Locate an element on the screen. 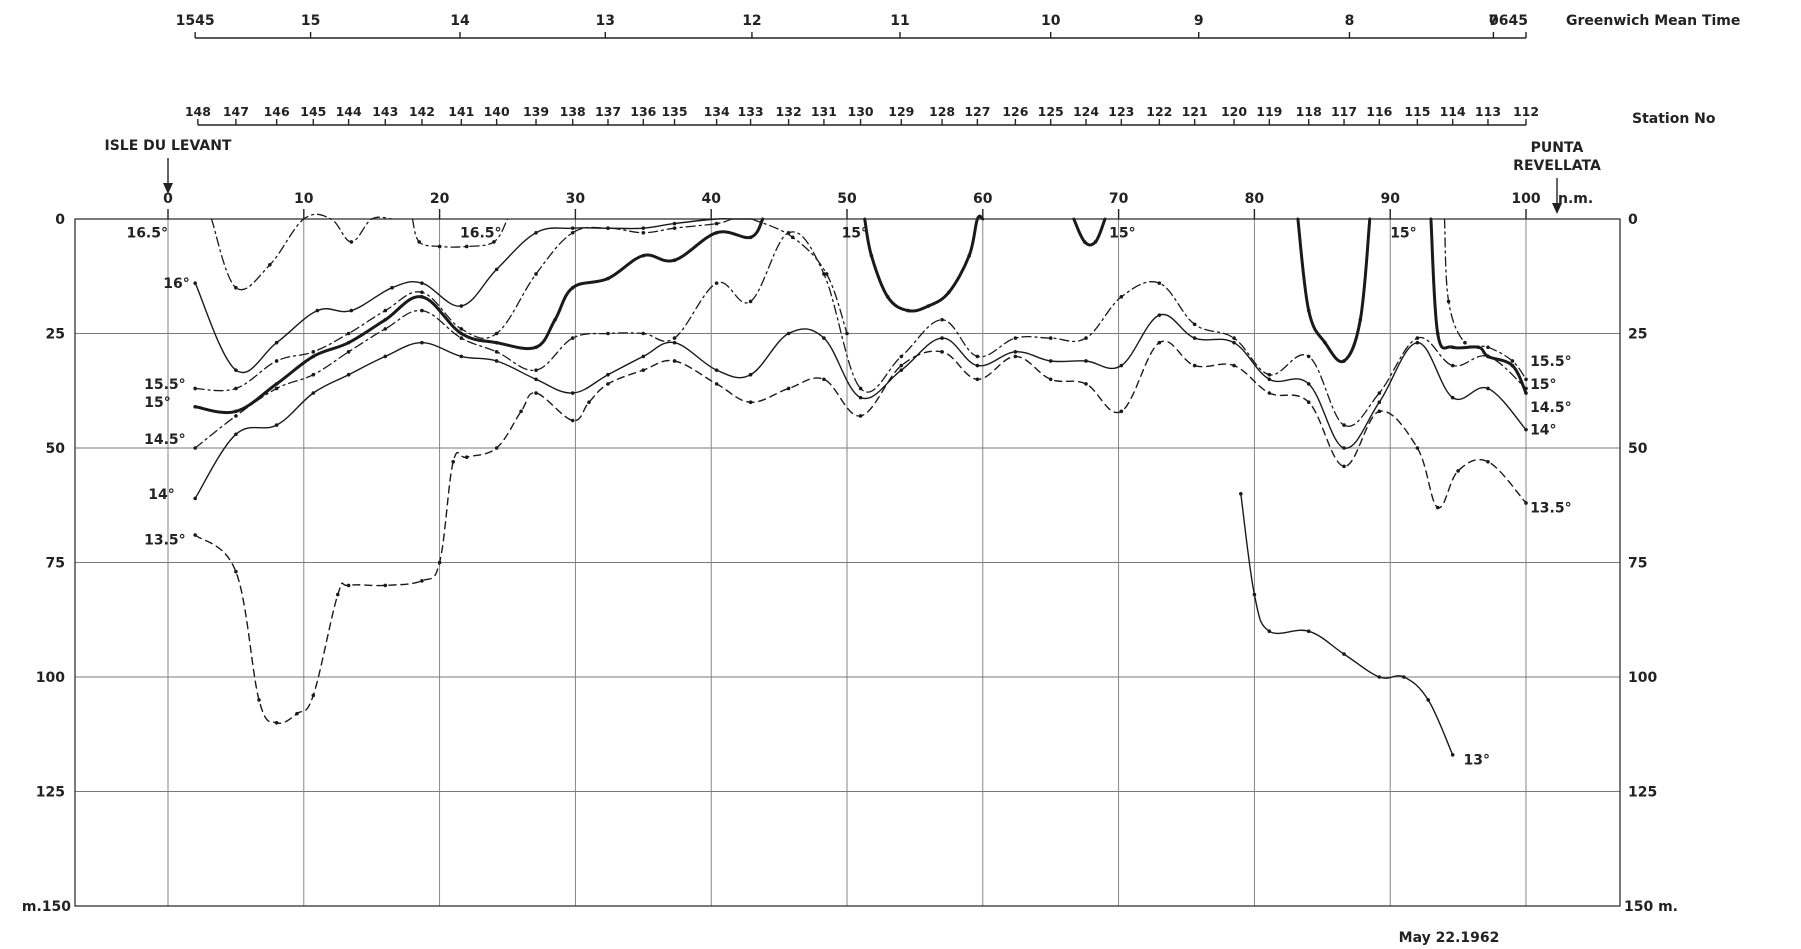  isotherm-label: 15° is located at coordinates (1122, 234).